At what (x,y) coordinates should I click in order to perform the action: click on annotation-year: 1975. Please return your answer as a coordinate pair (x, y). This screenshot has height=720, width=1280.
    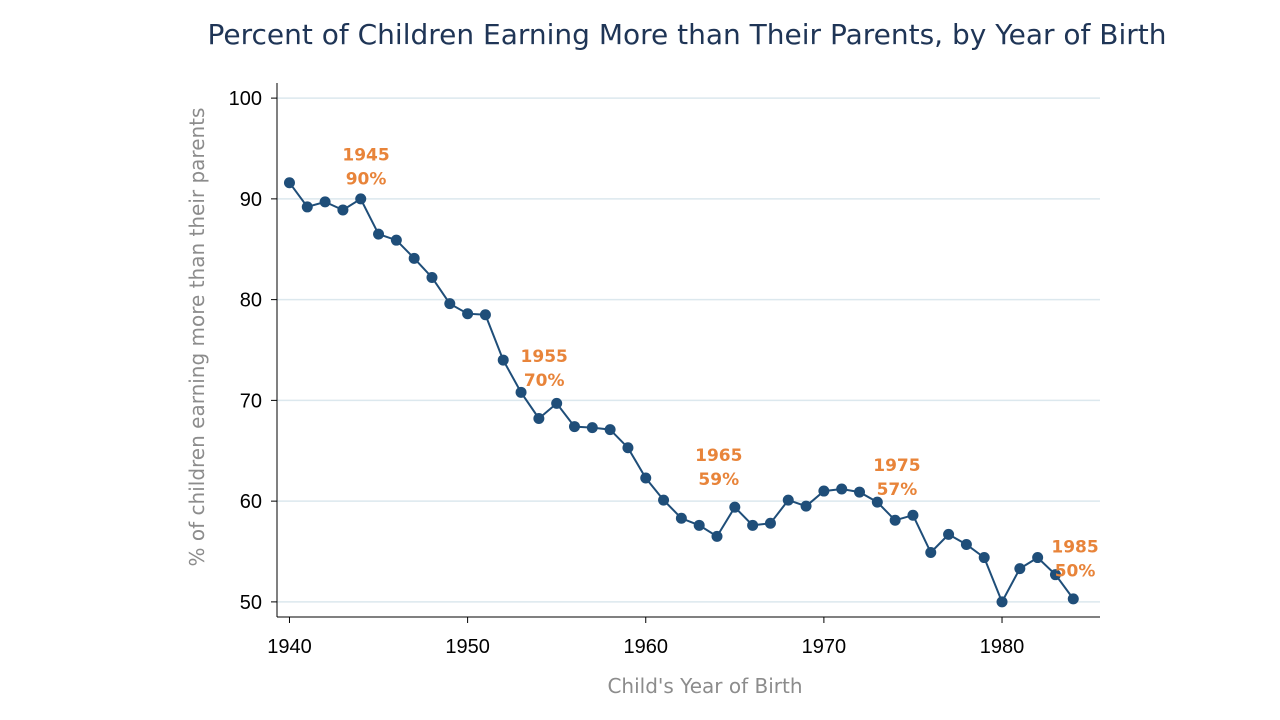
    Looking at the image, I should click on (896, 466).